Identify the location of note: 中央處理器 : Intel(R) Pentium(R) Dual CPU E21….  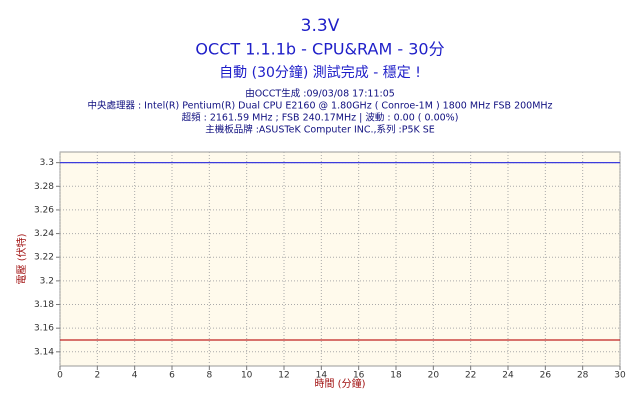
(319, 106).